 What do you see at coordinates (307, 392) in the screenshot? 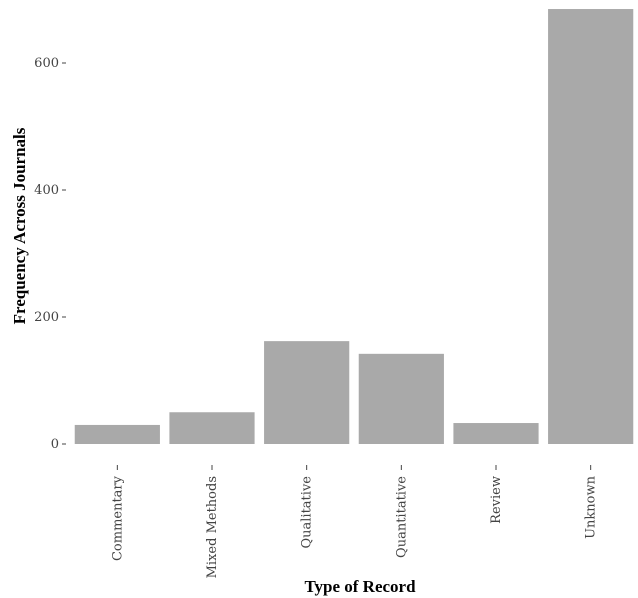
I see `bar-qualitative` at bounding box center [307, 392].